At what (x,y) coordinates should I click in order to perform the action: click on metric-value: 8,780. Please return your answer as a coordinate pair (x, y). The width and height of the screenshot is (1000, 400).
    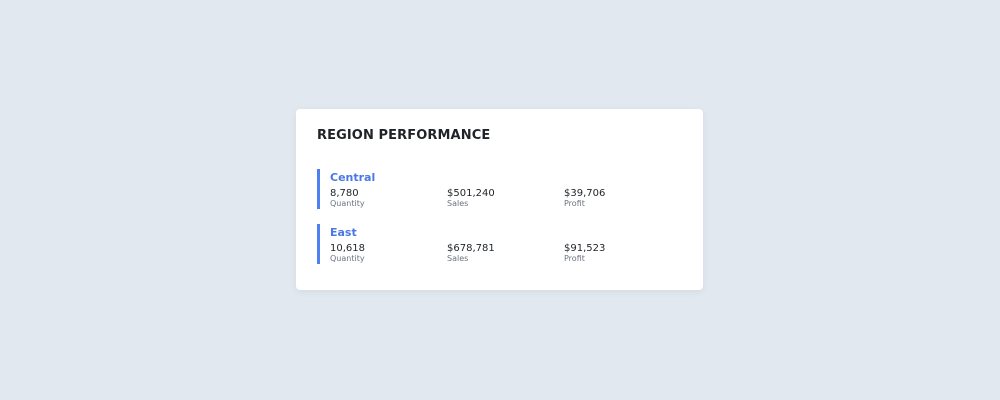
    Looking at the image, I should click on (344, 193).